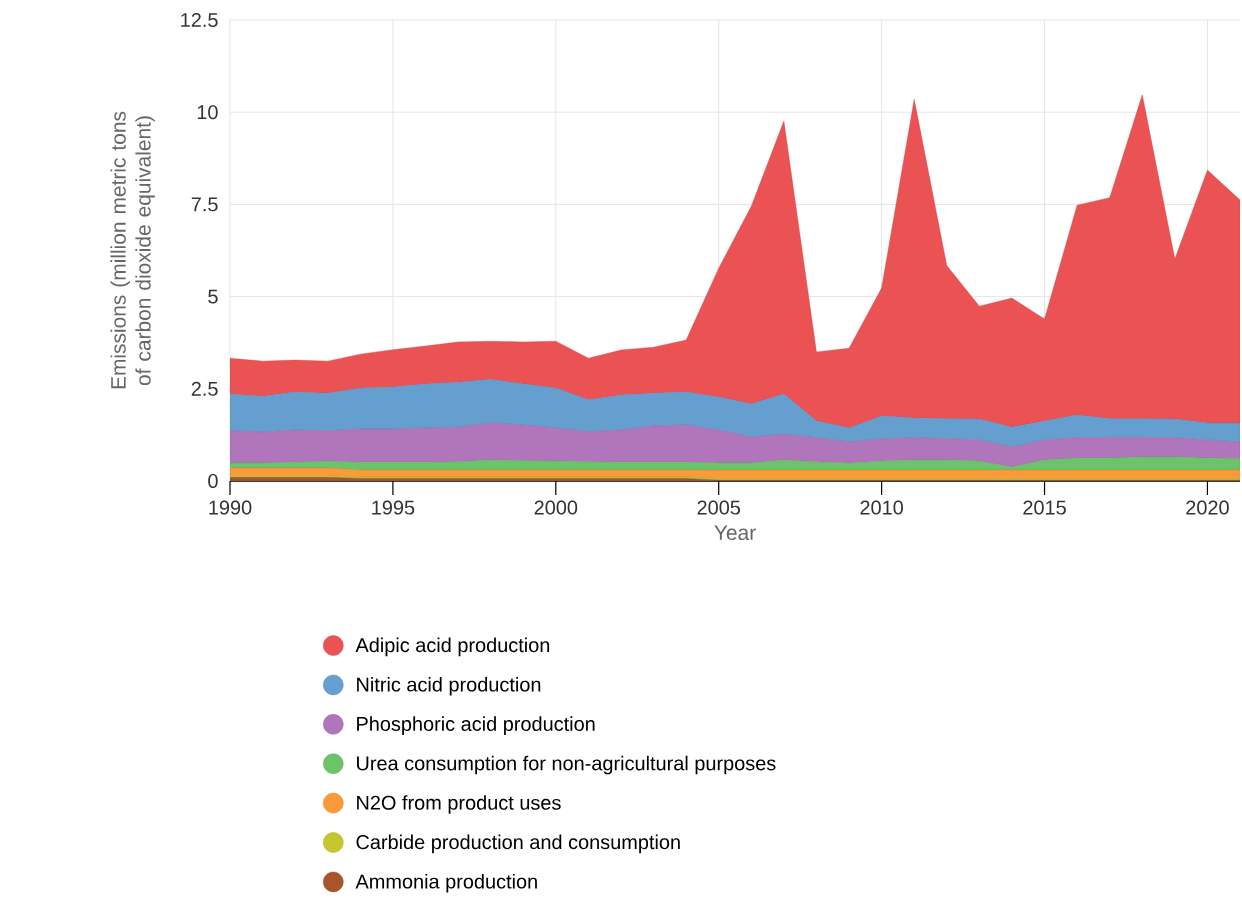 This screenshot has height=907, width=1242. What do you see at coordinates (204, 204) in the screenshot?
I see `y-tick-label: 7.5` at bounding box center [204, 204].